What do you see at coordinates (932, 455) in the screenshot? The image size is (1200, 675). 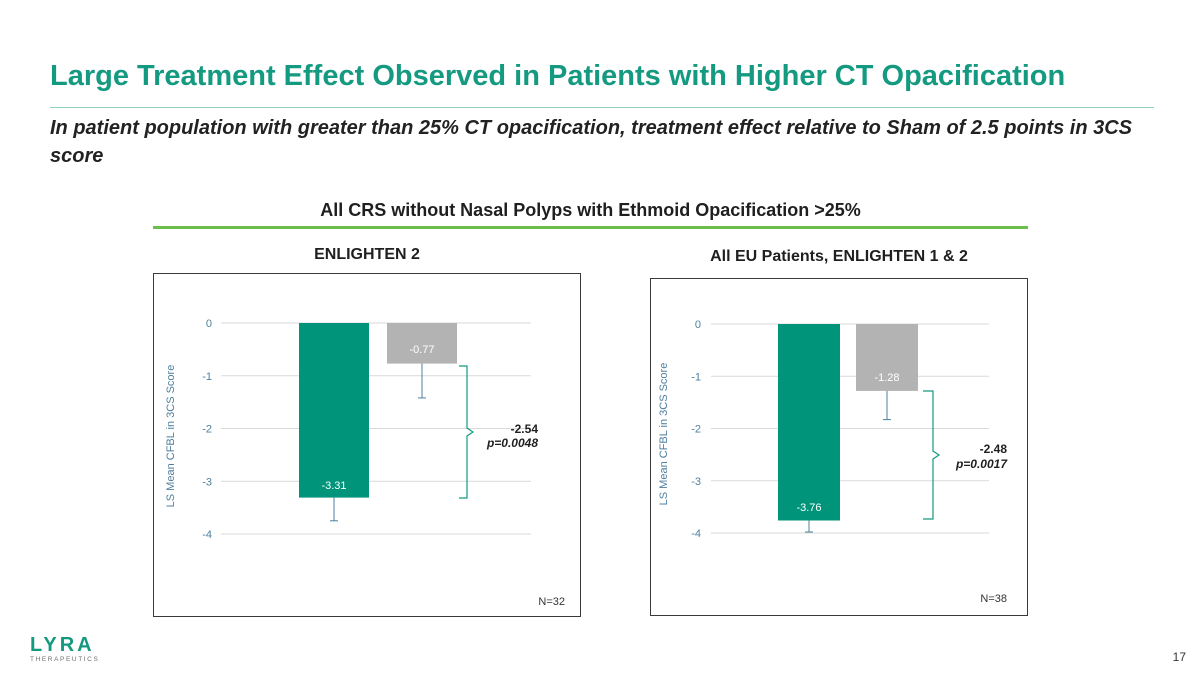 I see `chart-2-difference-bracket` at bounding box center [932, 455].